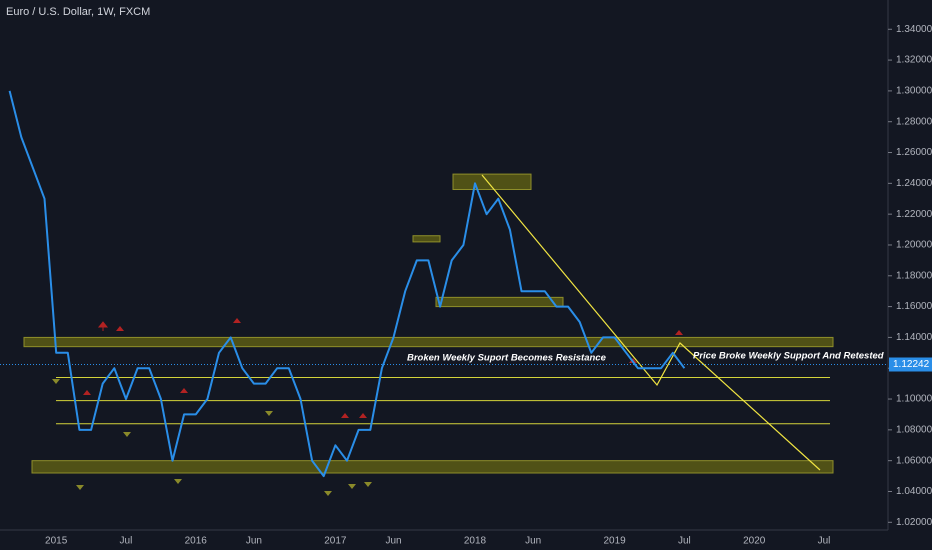 The height and width of the screenshot is (550, 932). What do you see at coordinates (754, 541) in the screenshot?
I see `x-tick-label: 2020` at bounding box center [754, 541].